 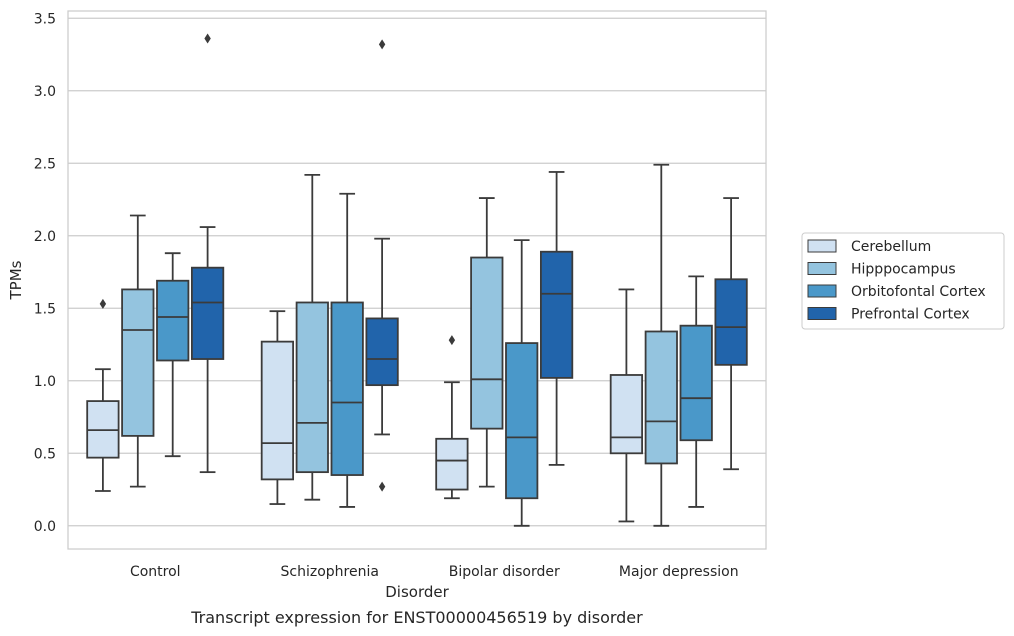 I want to click on y-axis-label: TPMs, so click(x=16, y=280).